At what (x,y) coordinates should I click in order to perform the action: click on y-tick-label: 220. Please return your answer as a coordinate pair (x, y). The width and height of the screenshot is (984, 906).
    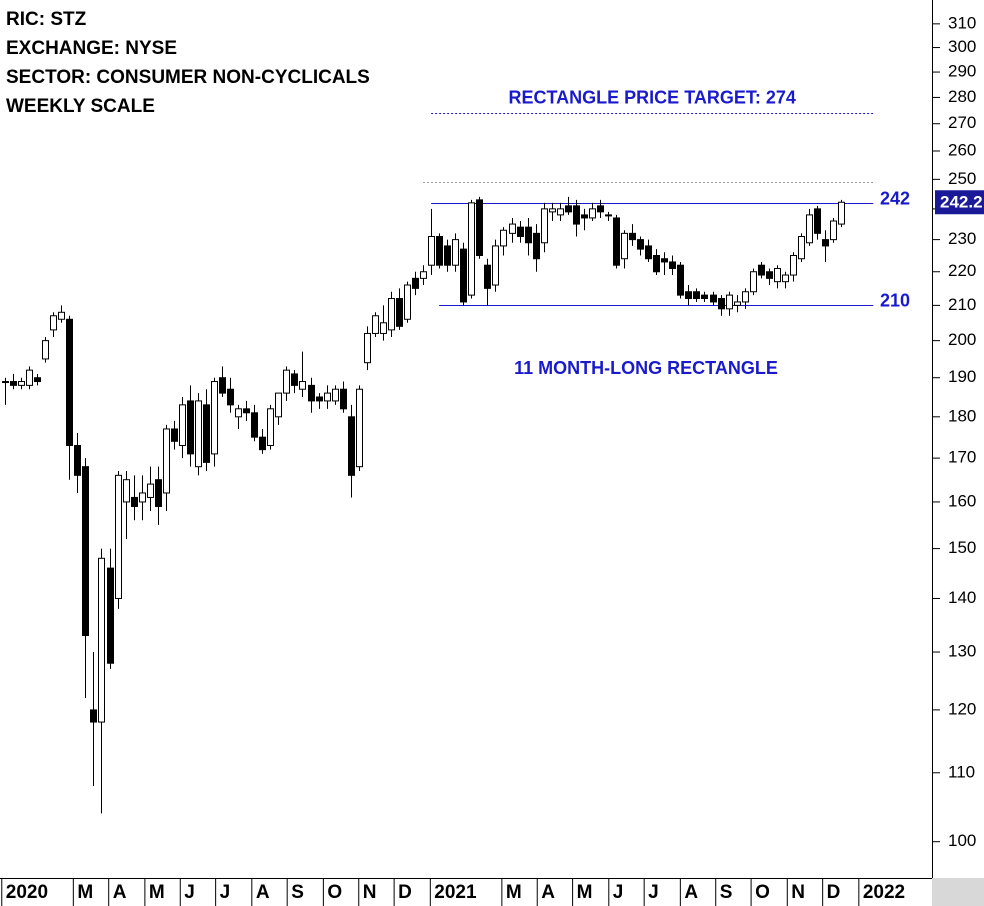
    Looking at the image, I should click on (962, 270).